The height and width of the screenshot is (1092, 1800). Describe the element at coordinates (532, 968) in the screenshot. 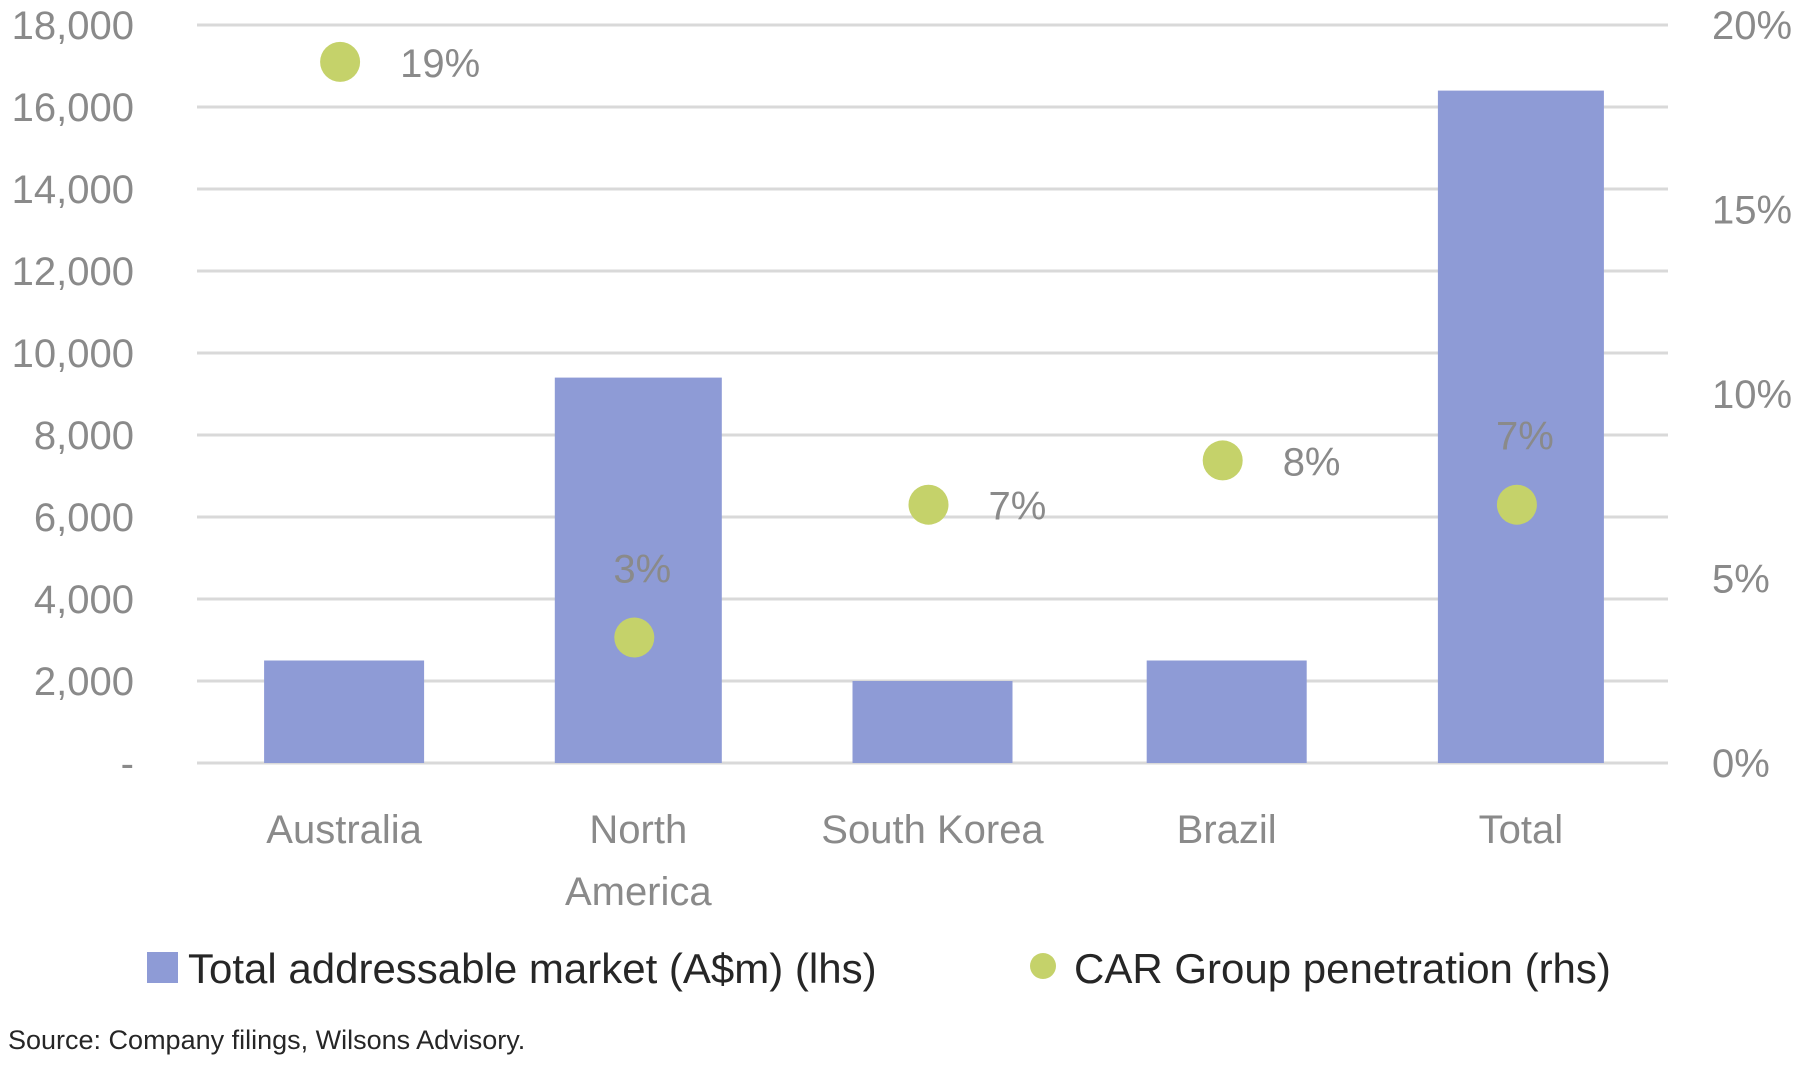

I see `legend-label-bar: Total addressable market (A$m) (lhs)` at that location.